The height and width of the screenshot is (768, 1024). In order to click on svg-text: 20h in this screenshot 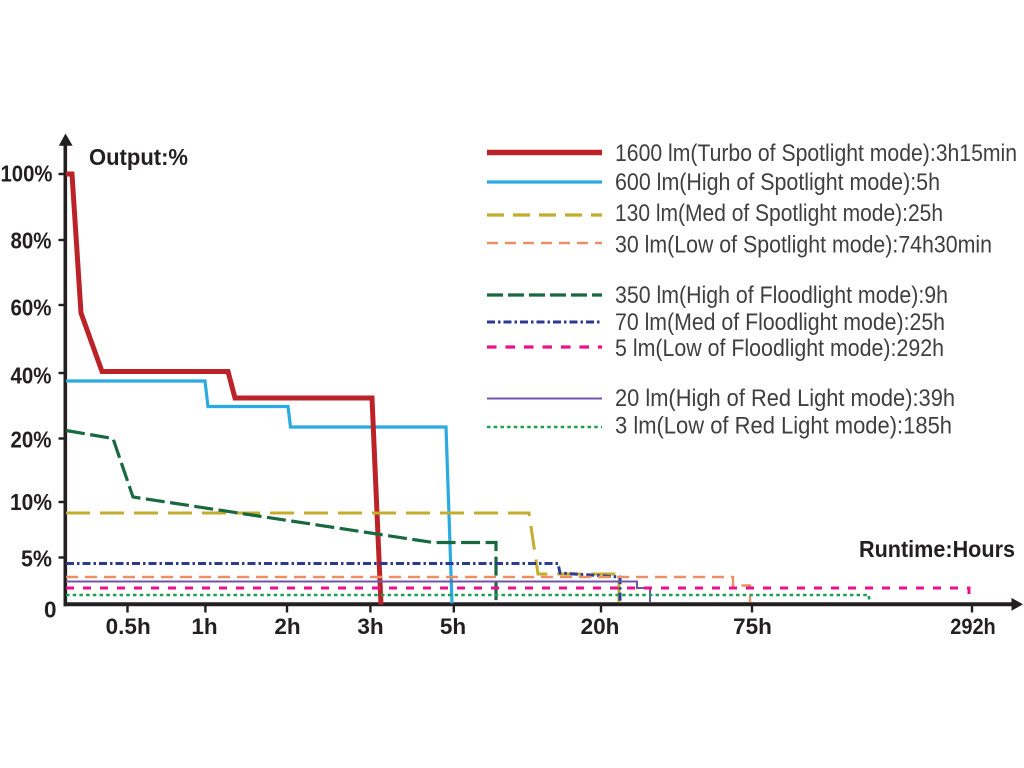, I will do `click(600, 626)`.